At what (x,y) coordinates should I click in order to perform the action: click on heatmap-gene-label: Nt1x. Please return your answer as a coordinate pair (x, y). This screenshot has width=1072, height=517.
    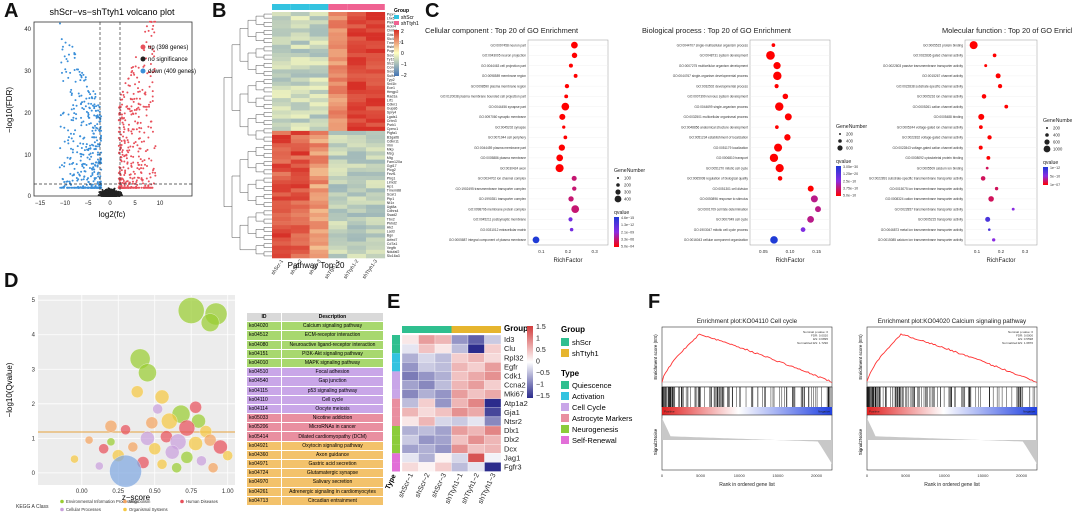
    Looking at the image, I should click on (391, 203).